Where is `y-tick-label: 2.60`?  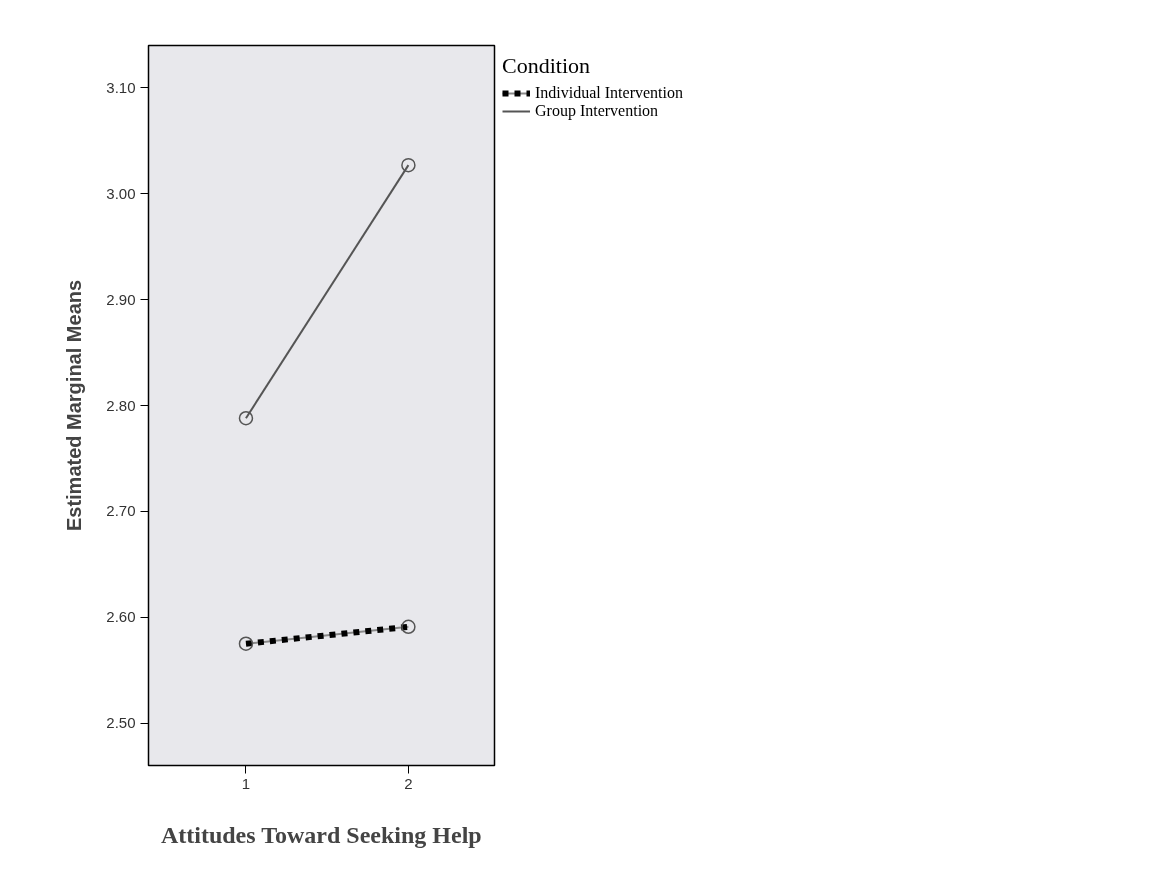
y-tick-label: 2.60 is located at coordinates (121, 617).